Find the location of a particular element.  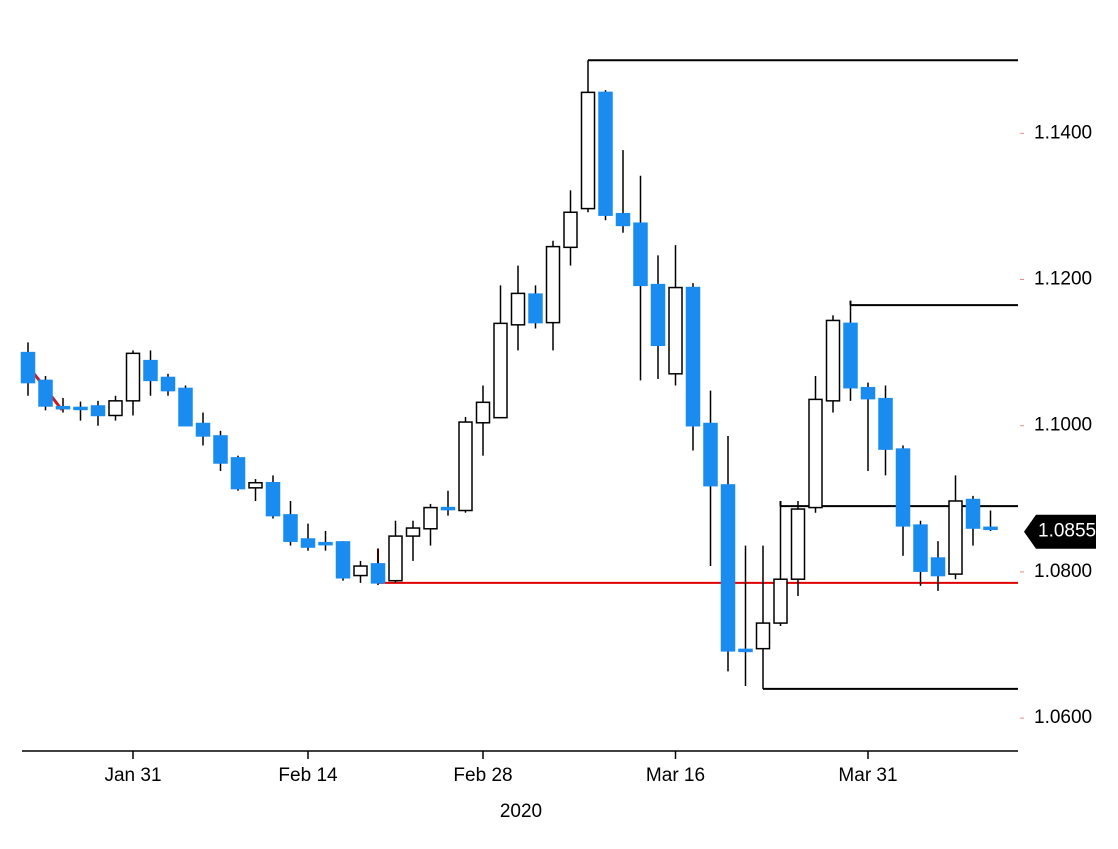

y-tick-label: 1.0800 is located at coordinates (1063, 571).